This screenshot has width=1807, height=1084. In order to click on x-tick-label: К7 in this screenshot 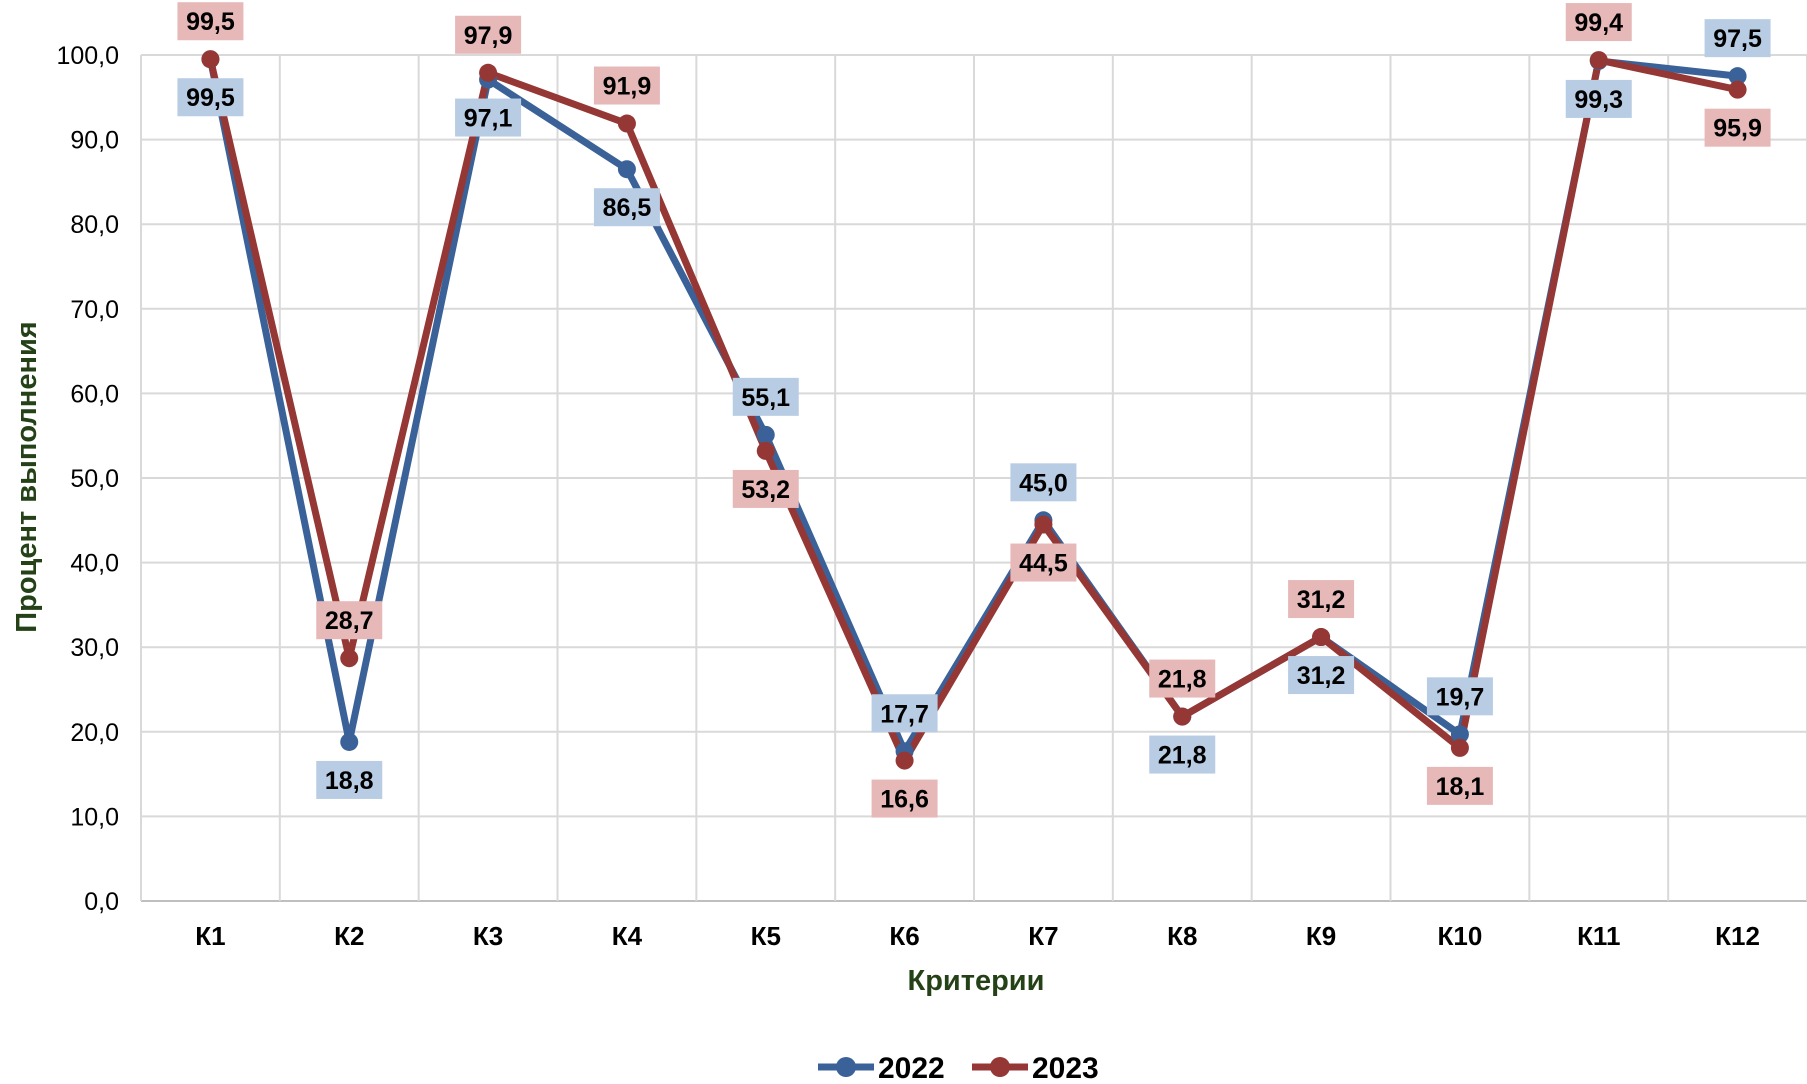, I will do `click(1043, 936)`.